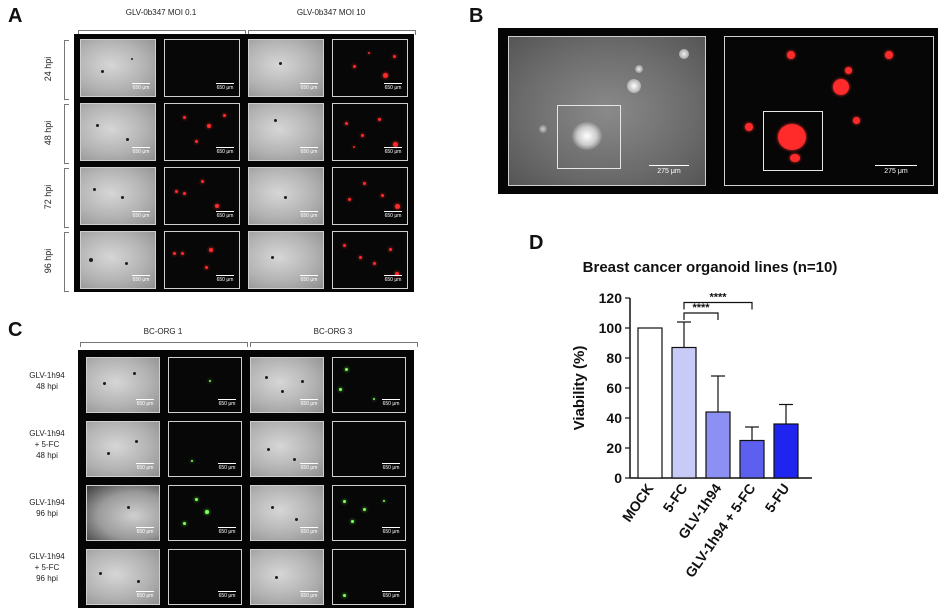 The image size is (941, 615). I want to click on panel-a-col1-brace, so click(162, 32).